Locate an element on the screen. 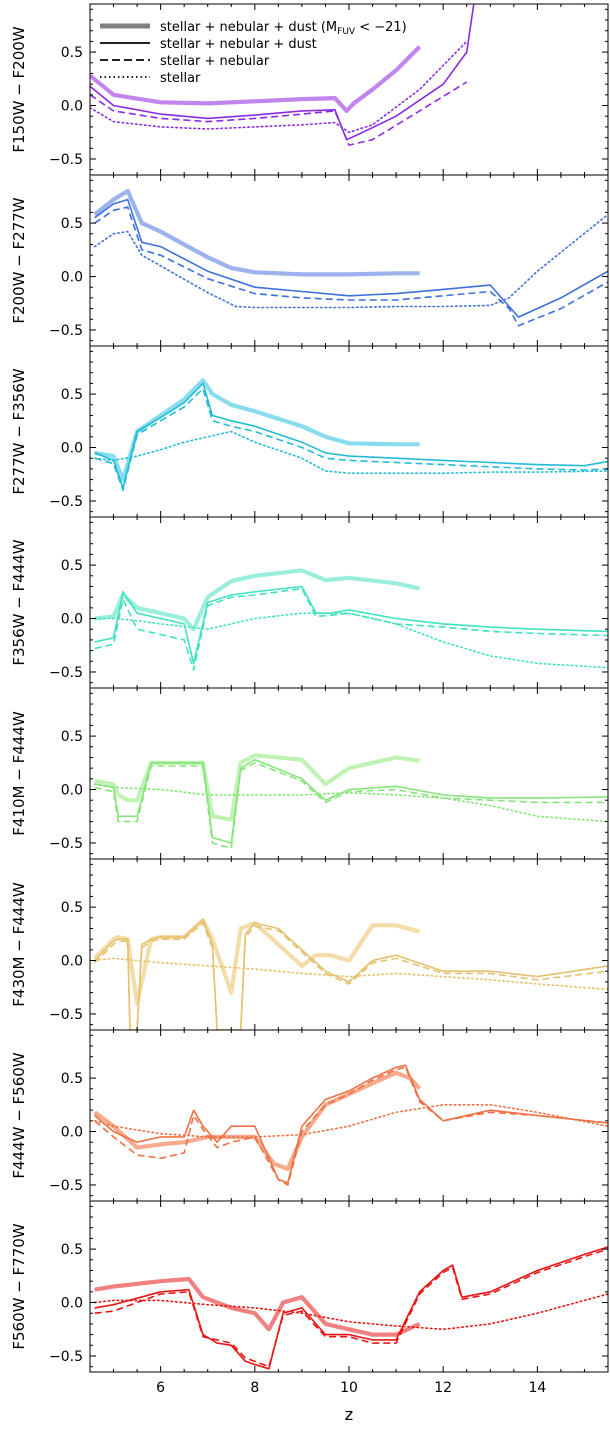  panel-2: −0.5 0.0 0.5 F200W − F277W is located at coordinates (309, 260).